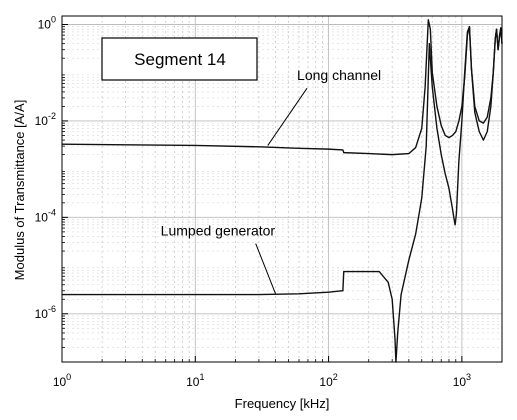 The image size is (517, 420). Describe the element at coordinates (53, 19) in the screenshot. I see `y-tick-exponent: 0` at that location.